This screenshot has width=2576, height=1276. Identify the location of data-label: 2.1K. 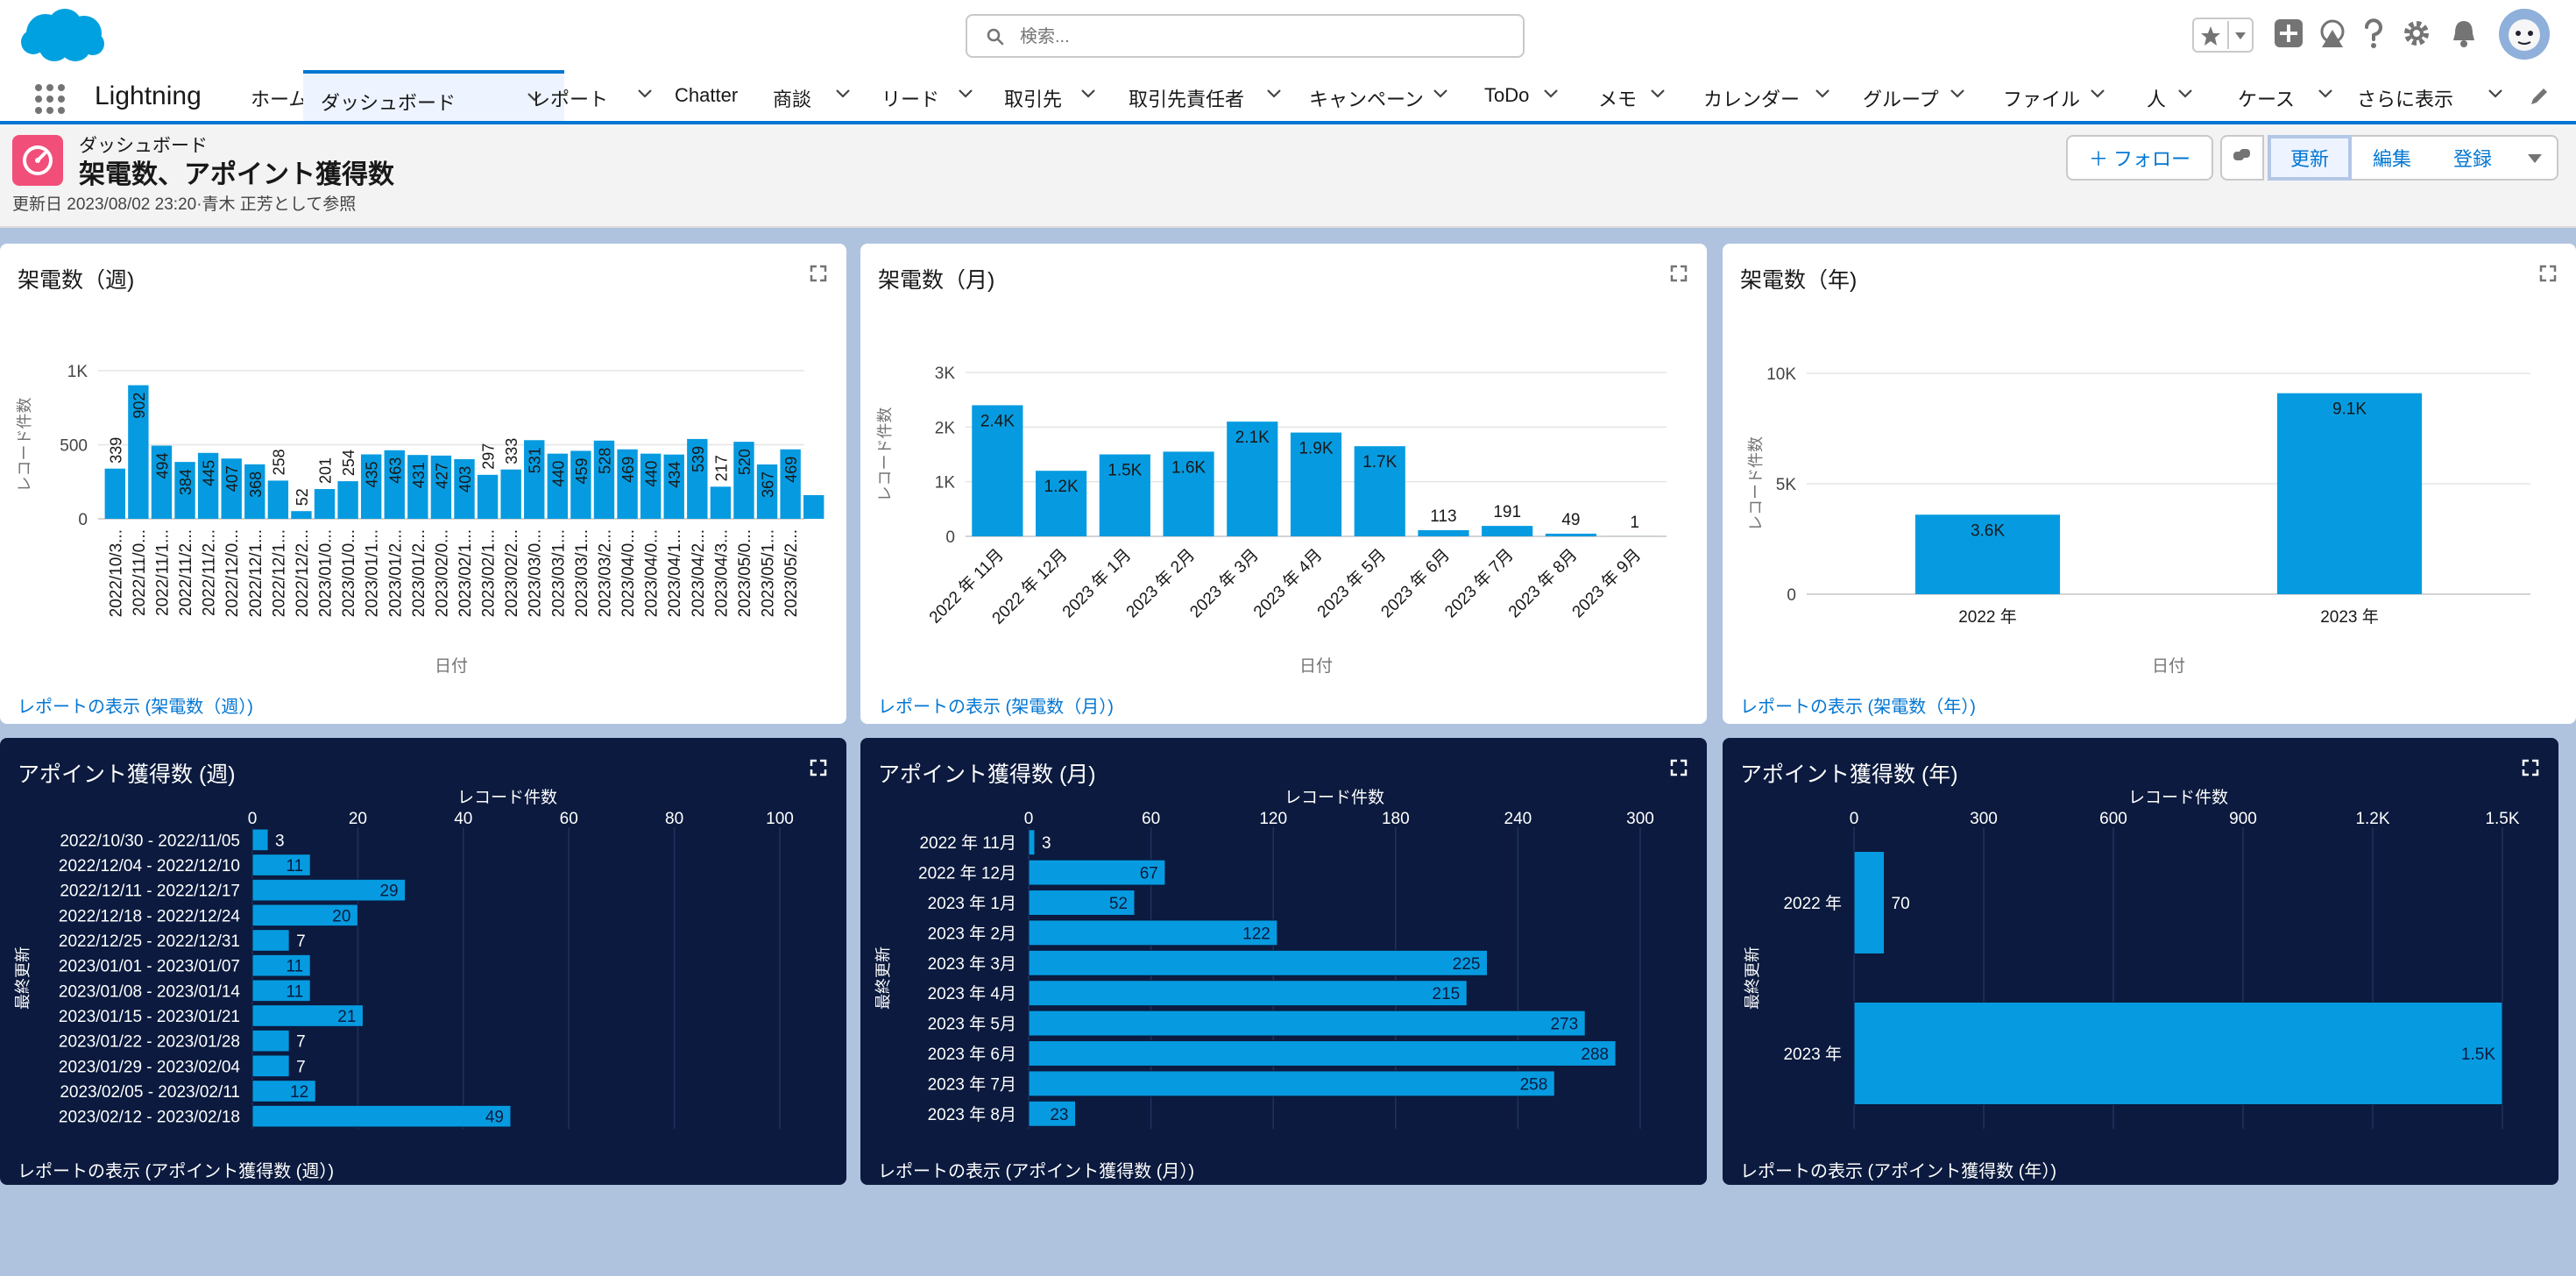
(1252, 438).